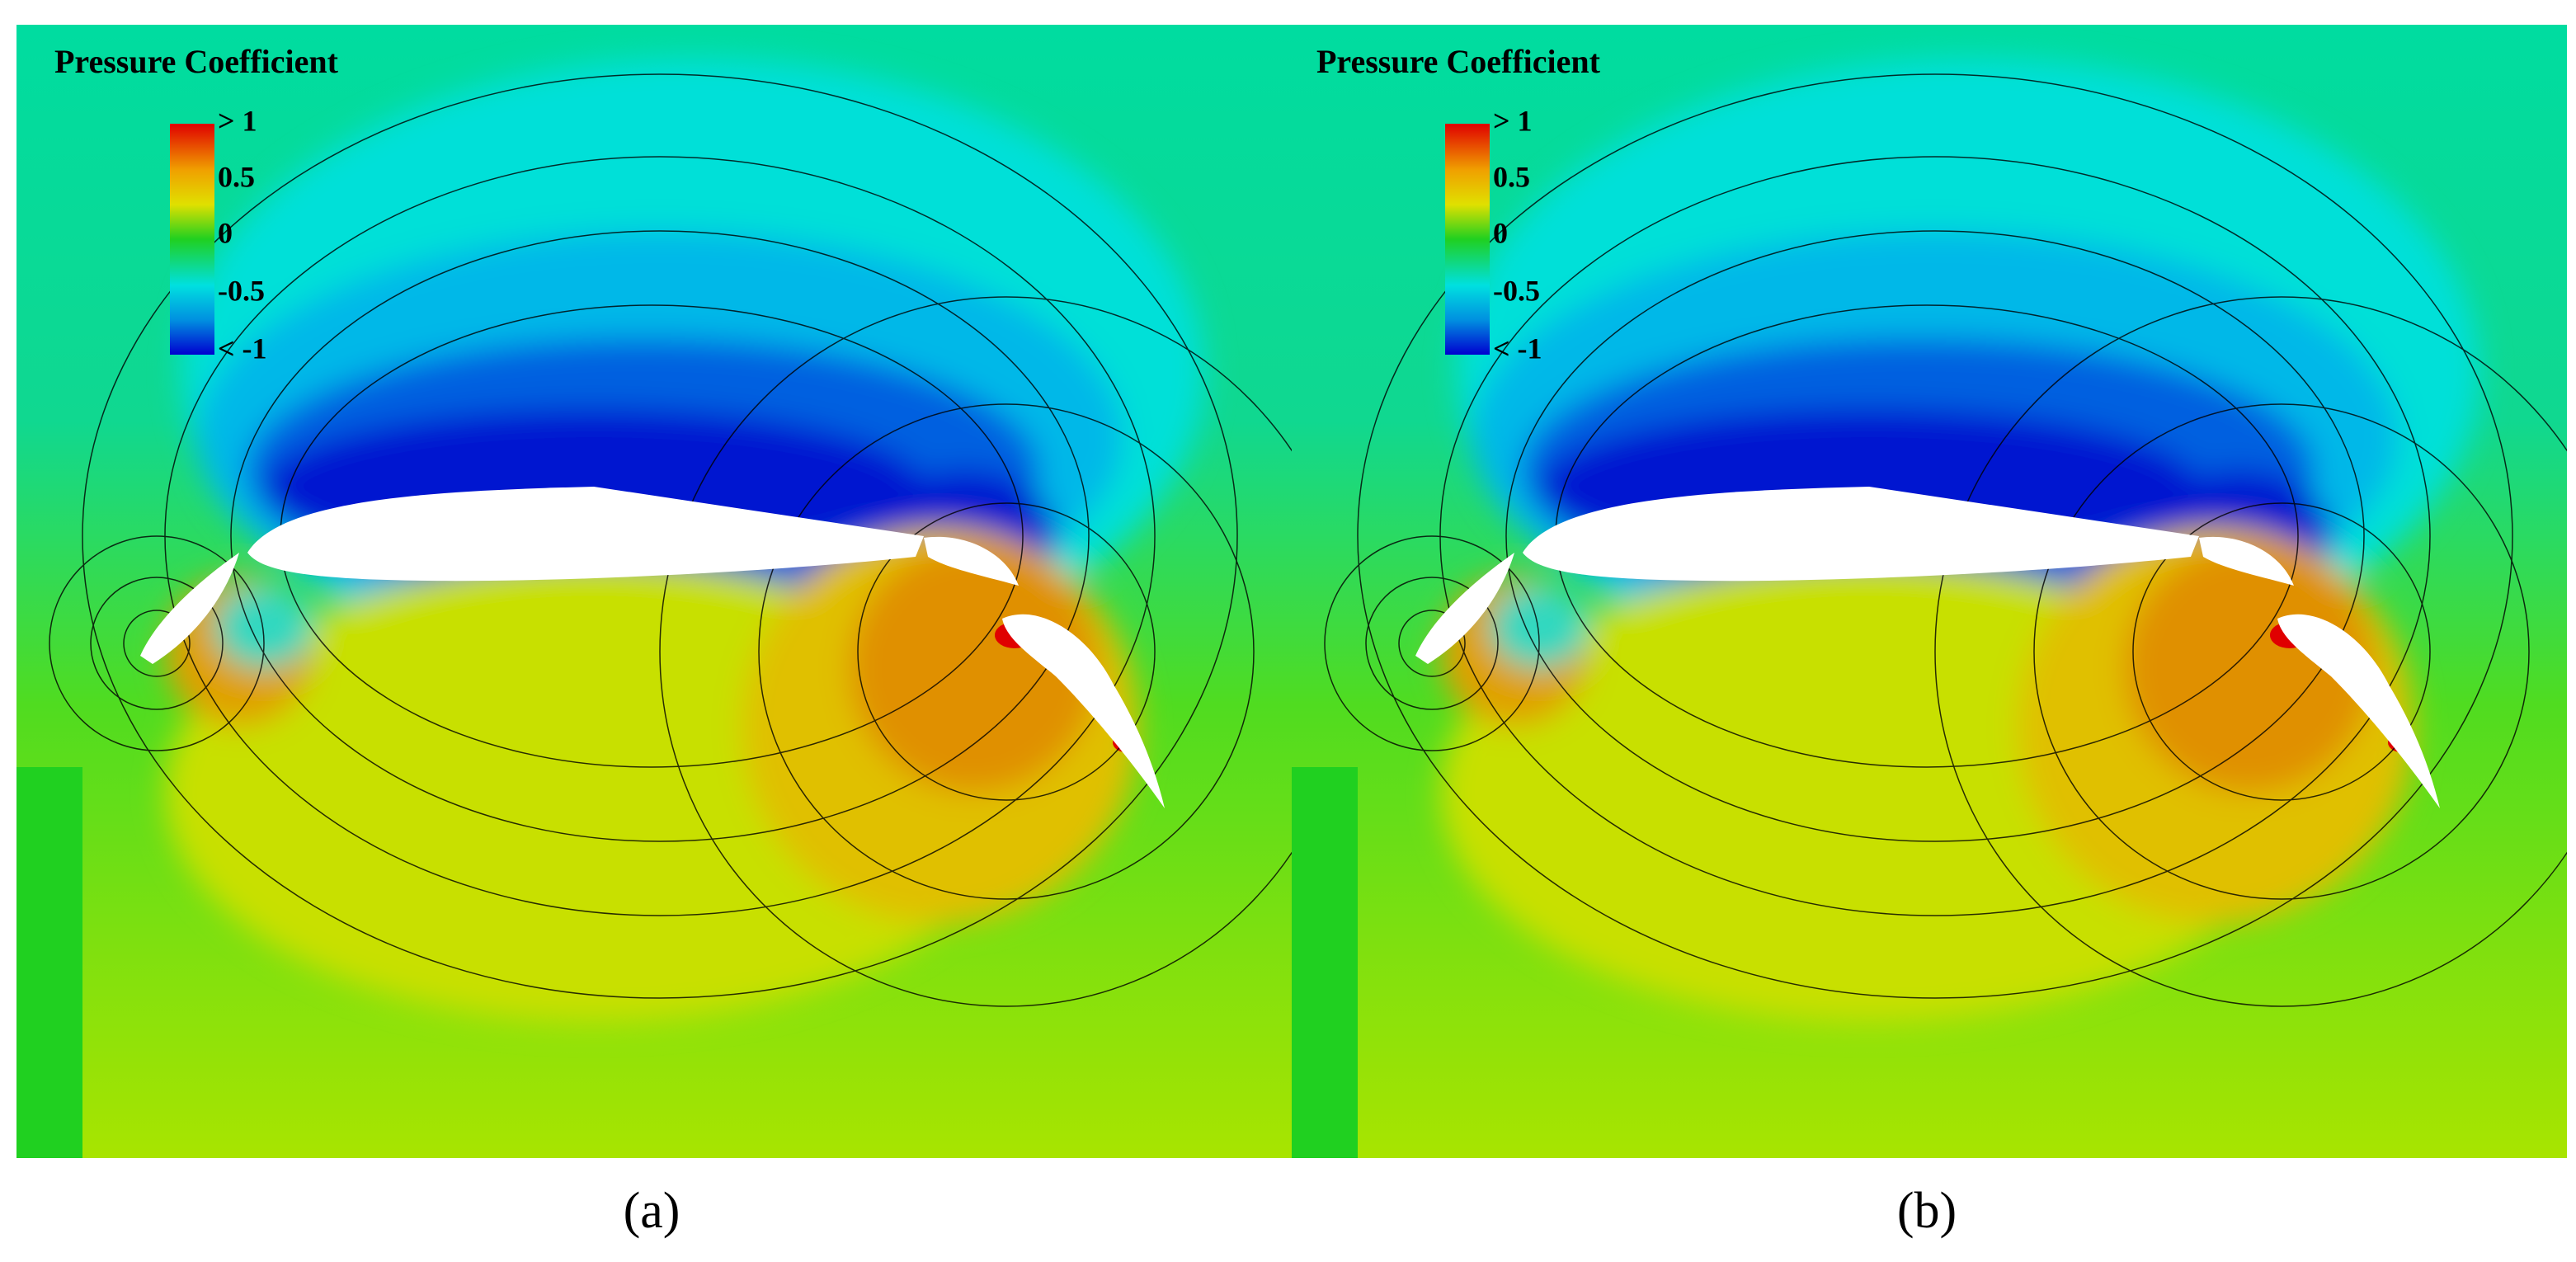 The width and height of the screenshot is (2576, 1262). I want to click on panel-label: (a), so click(652, 1211).